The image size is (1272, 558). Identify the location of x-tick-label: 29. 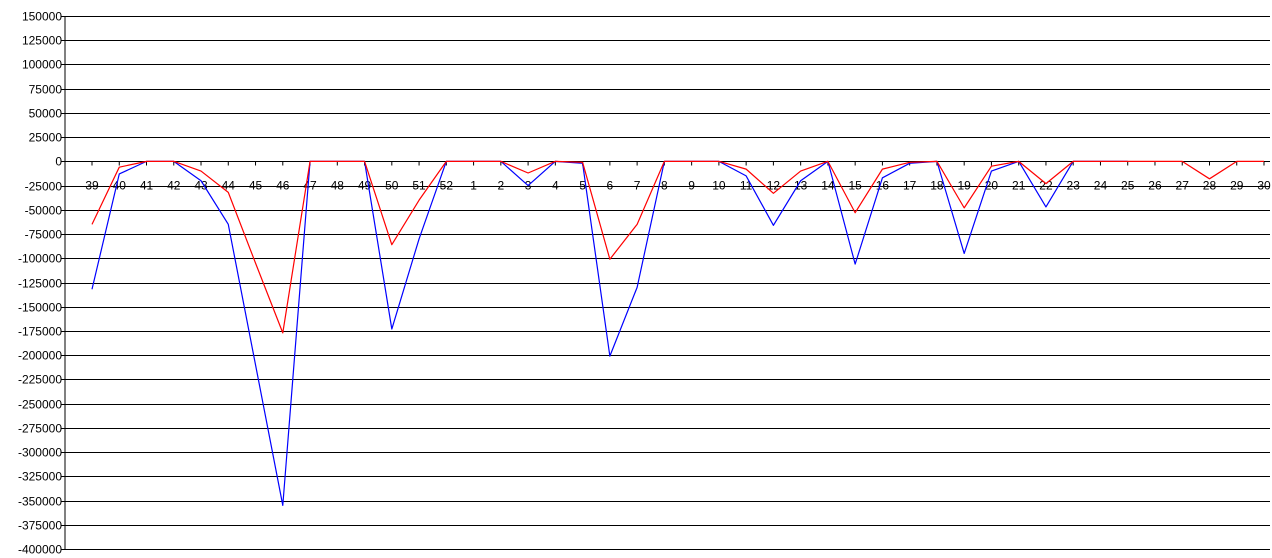
(1237, 186).